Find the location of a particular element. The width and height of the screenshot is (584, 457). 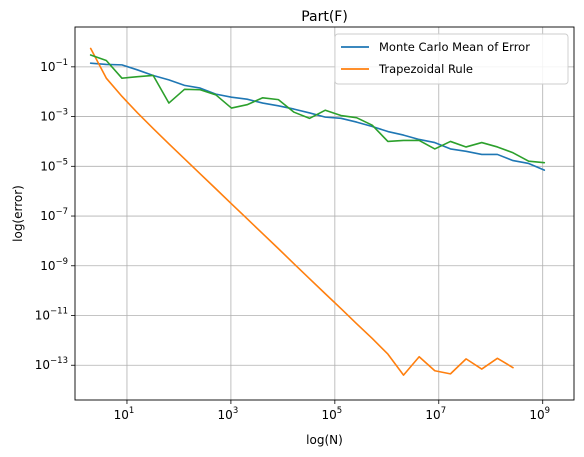

y-tick-label: 10⁻¹ is located at coordinates (54, 66).